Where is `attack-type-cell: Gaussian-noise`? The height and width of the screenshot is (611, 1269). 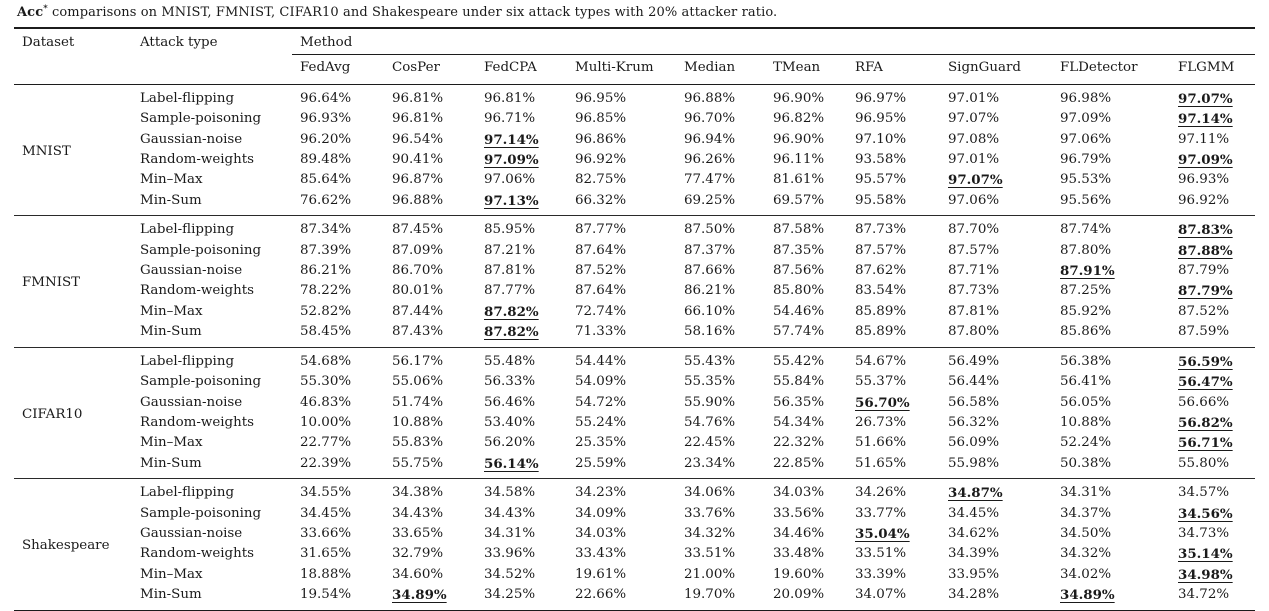 attack-type-cell: Gaussian-noise is located at coordinates (191, 271).